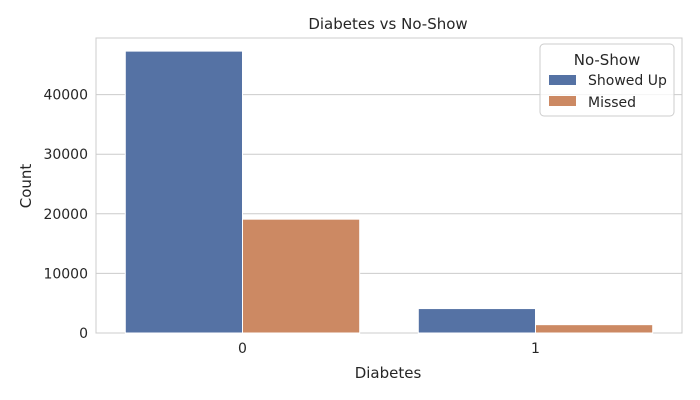  Describe the element at coordinates (387, 24) in the screenshot. I see `chart-title: Diabetes vs No-Show` at that location.